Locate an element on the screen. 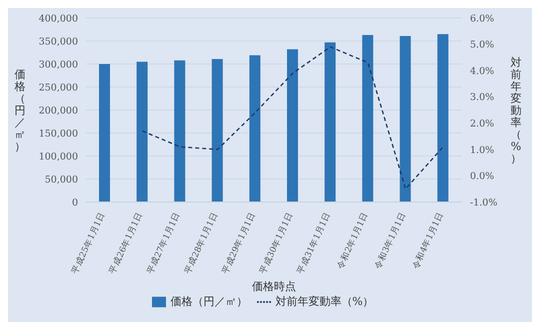 This screenshot has width=540, height=330. x-tick-label: 平成26年1月1日 is located at coordinates (126, 243).